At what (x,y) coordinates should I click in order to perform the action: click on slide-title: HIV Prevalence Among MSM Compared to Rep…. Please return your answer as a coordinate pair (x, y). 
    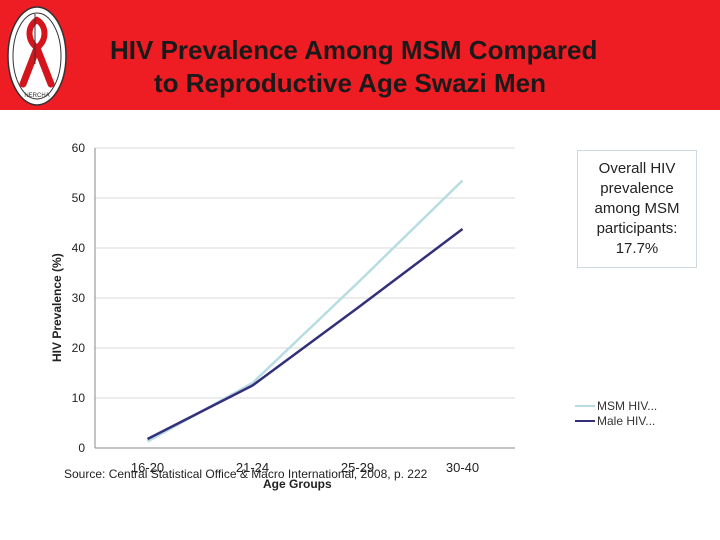
    Looking at the image, I should click on (412, 67).